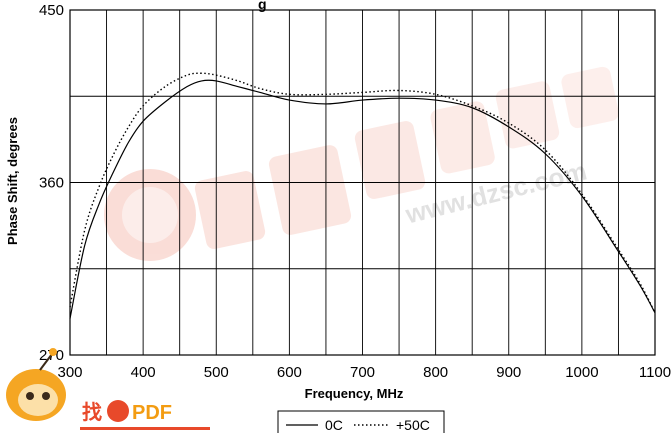 The image size is (672, 438). I want to click on logo-mascot-antenna-tip, so click(53, 352).